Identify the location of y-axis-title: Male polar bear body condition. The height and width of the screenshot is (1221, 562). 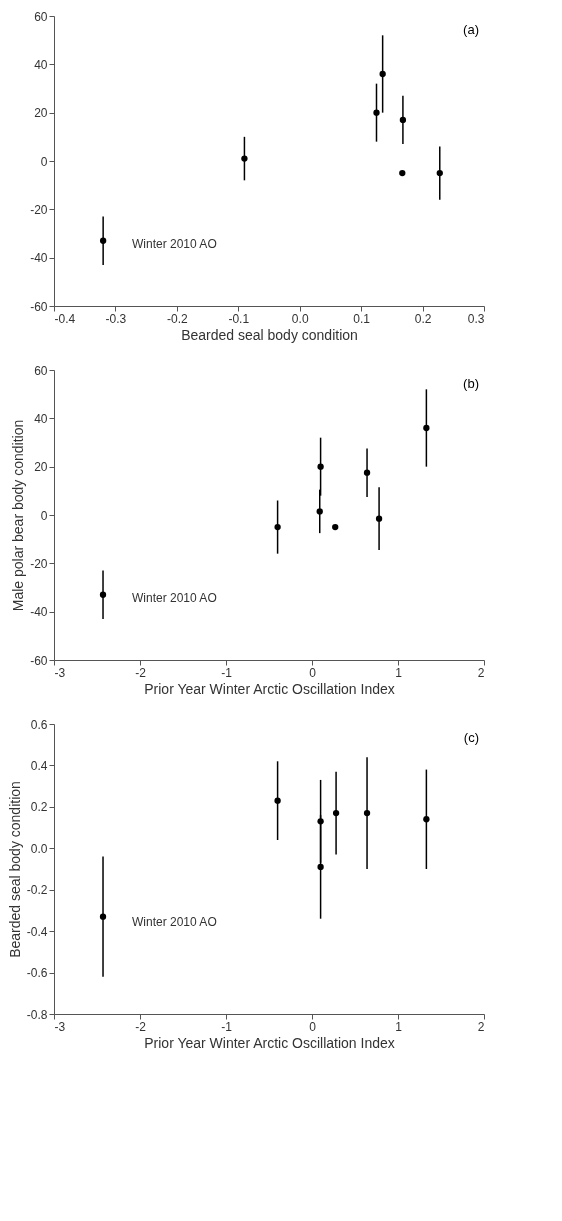
(18, 515).